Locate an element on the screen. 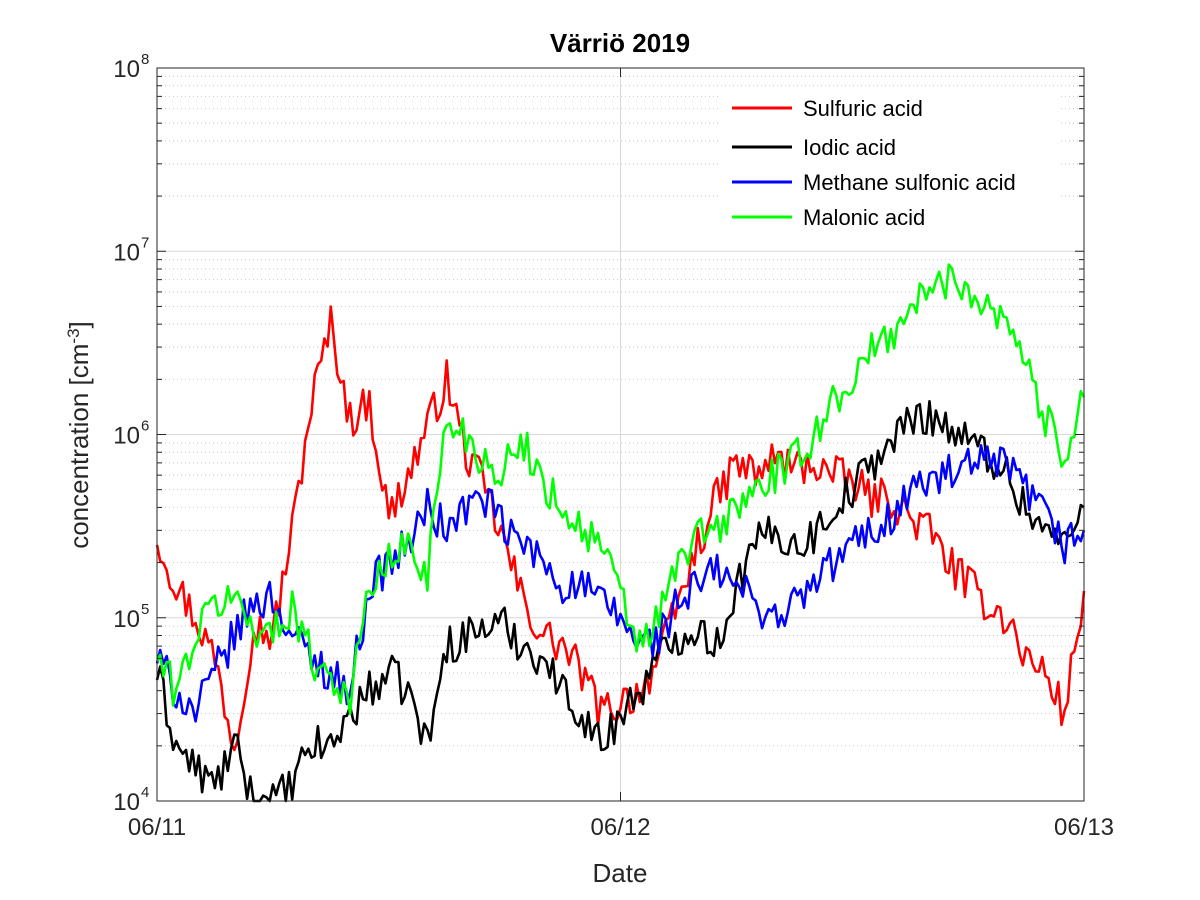 This screenshot has height=900, width=1200. x-tick-label: 06/12 is located at coordinates (620, 827).